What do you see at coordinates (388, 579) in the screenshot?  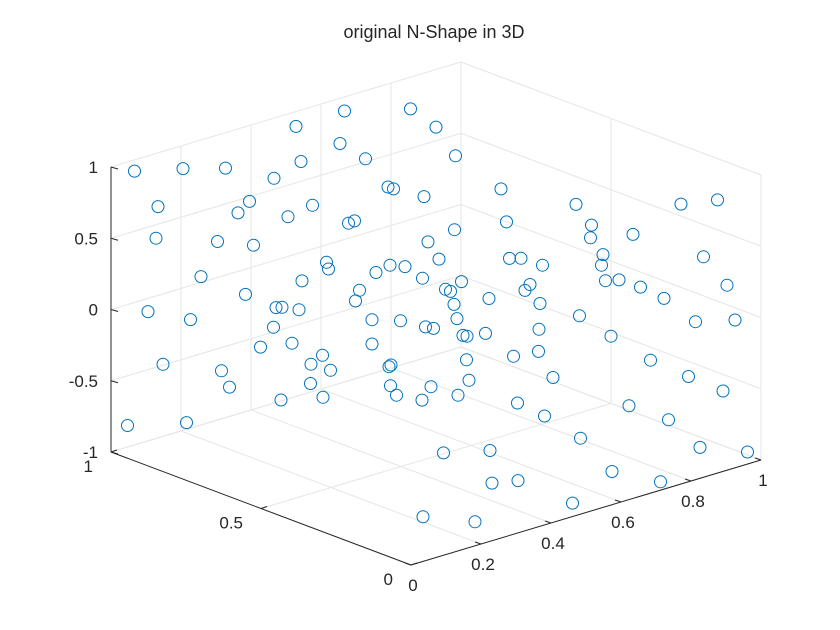 I see `y-tick-label: 0` at bounding box center [388, 579].